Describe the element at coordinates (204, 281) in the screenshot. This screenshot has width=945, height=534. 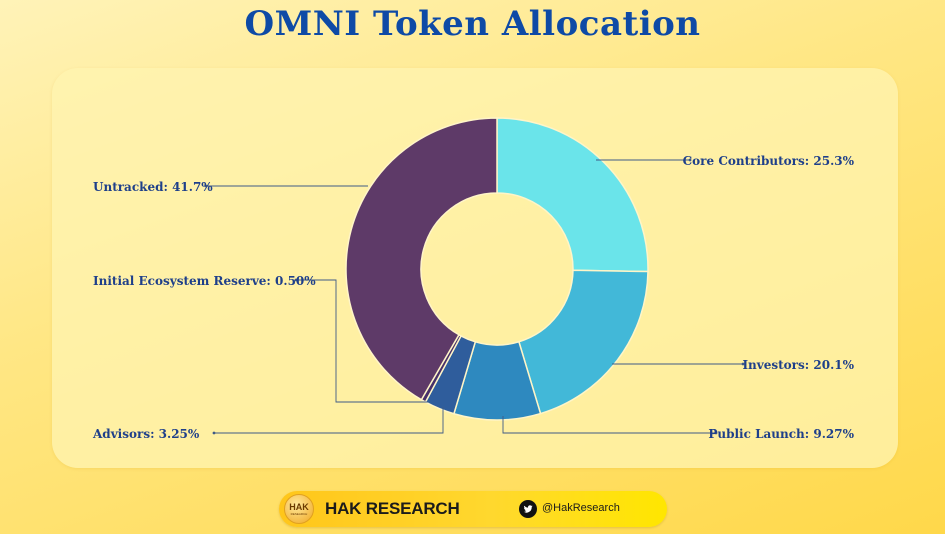
I see `label-initial-ecosystem-reserve: Initial Ecosystem Reserve: 0.50%` at that location.